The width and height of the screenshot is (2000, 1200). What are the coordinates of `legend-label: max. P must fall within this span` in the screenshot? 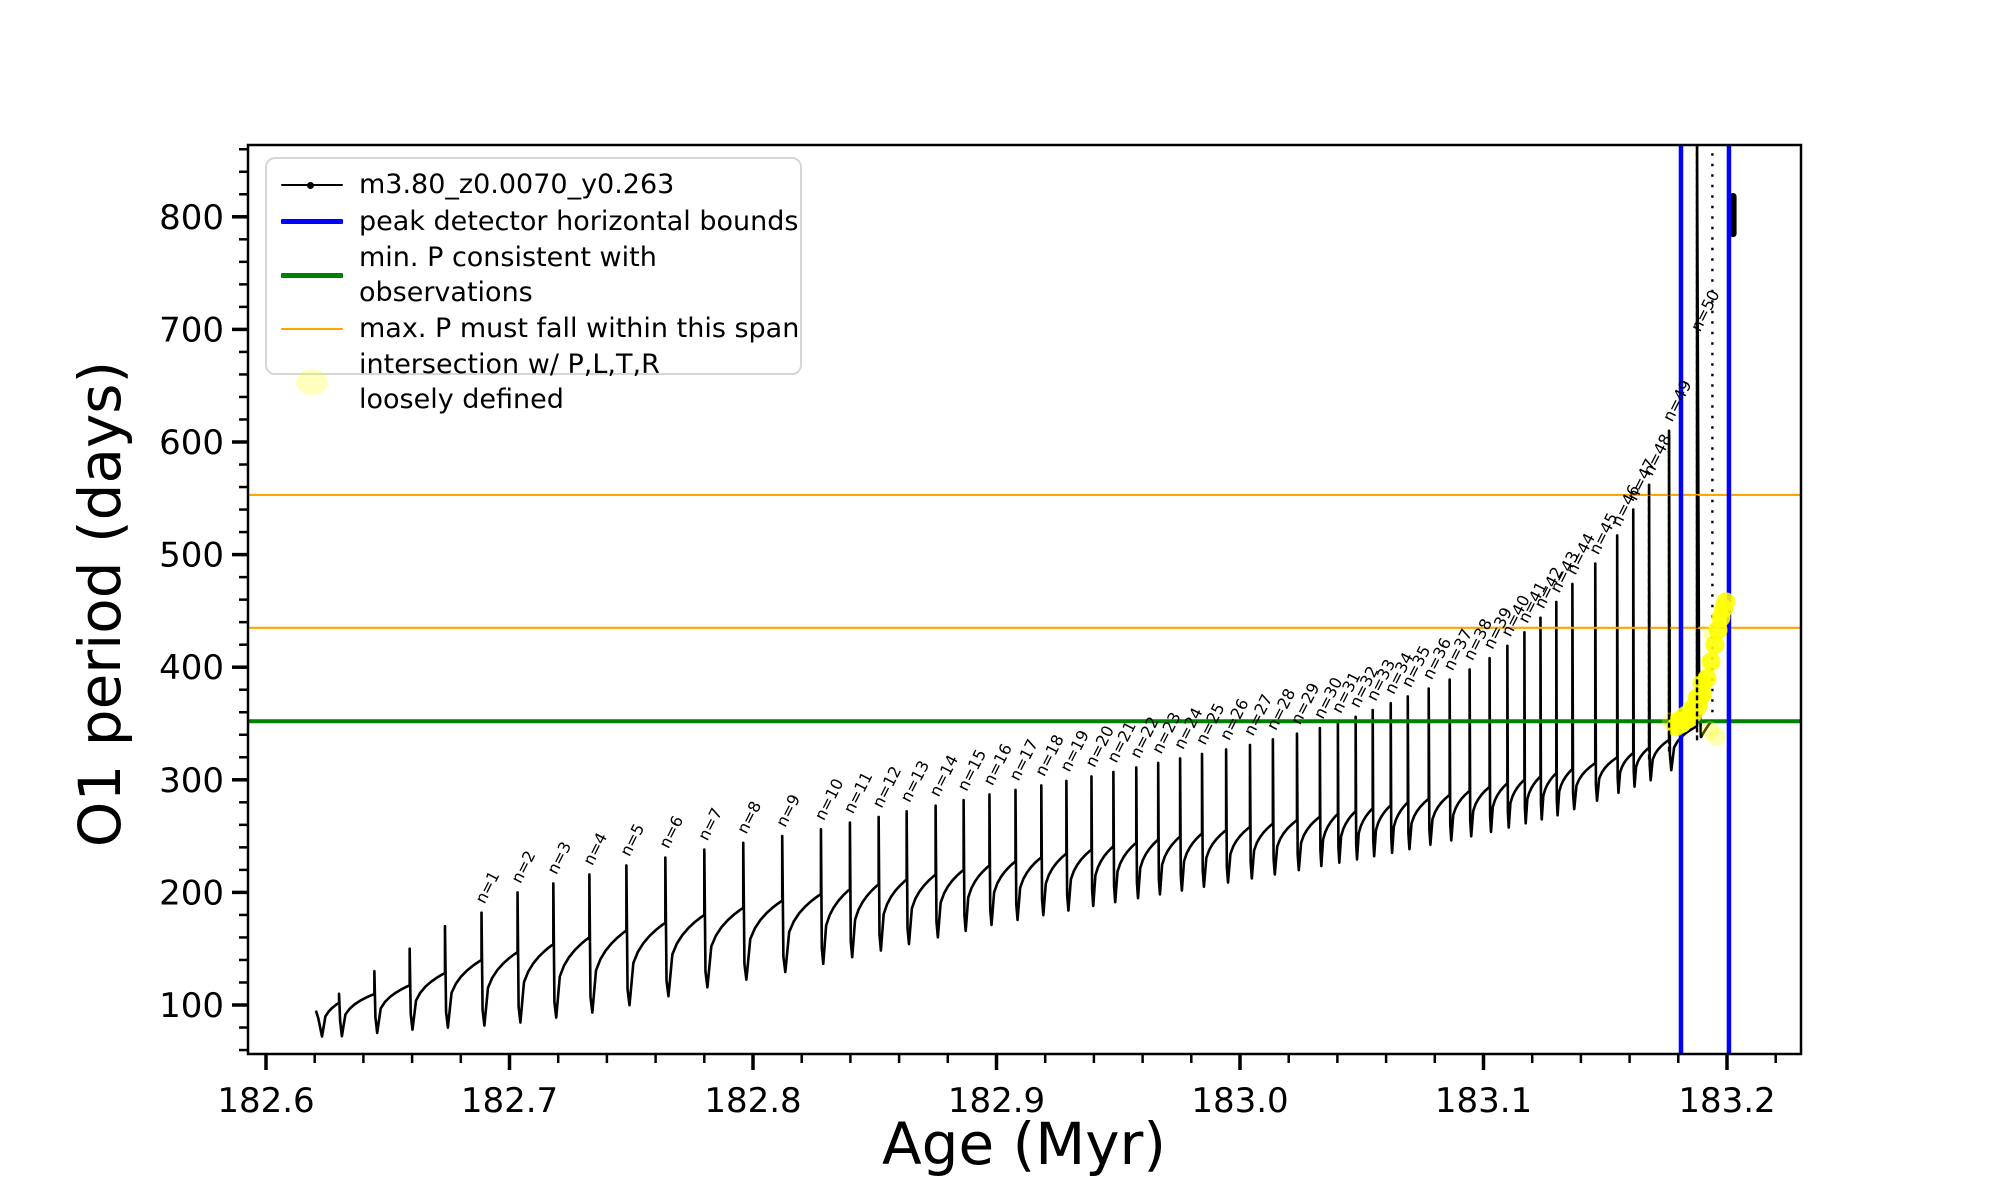 It's located at (579, 329).